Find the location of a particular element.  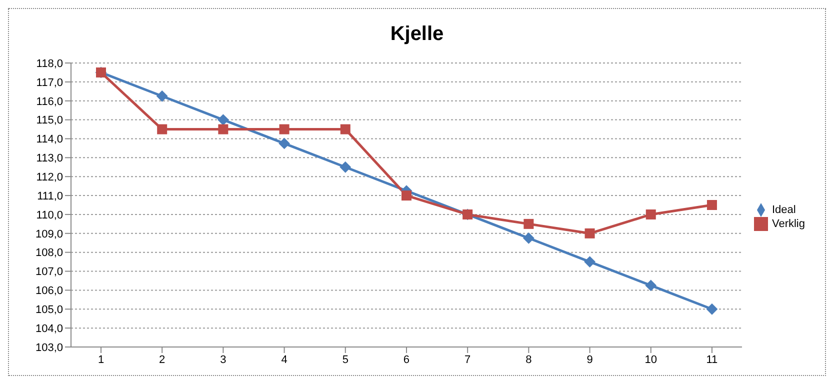

x-tick-label: 1 is located at coordinates (101, 360).